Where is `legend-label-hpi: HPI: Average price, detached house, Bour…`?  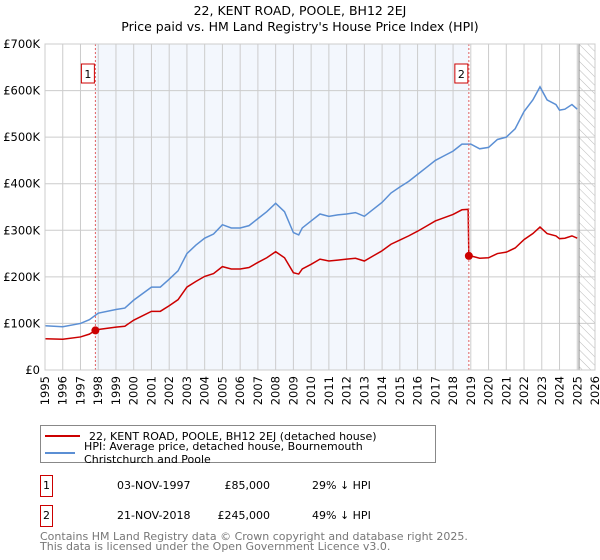
legend-label-hpi: HPI: Average price, detached house, Bour… is located at coordinates (223, 453).